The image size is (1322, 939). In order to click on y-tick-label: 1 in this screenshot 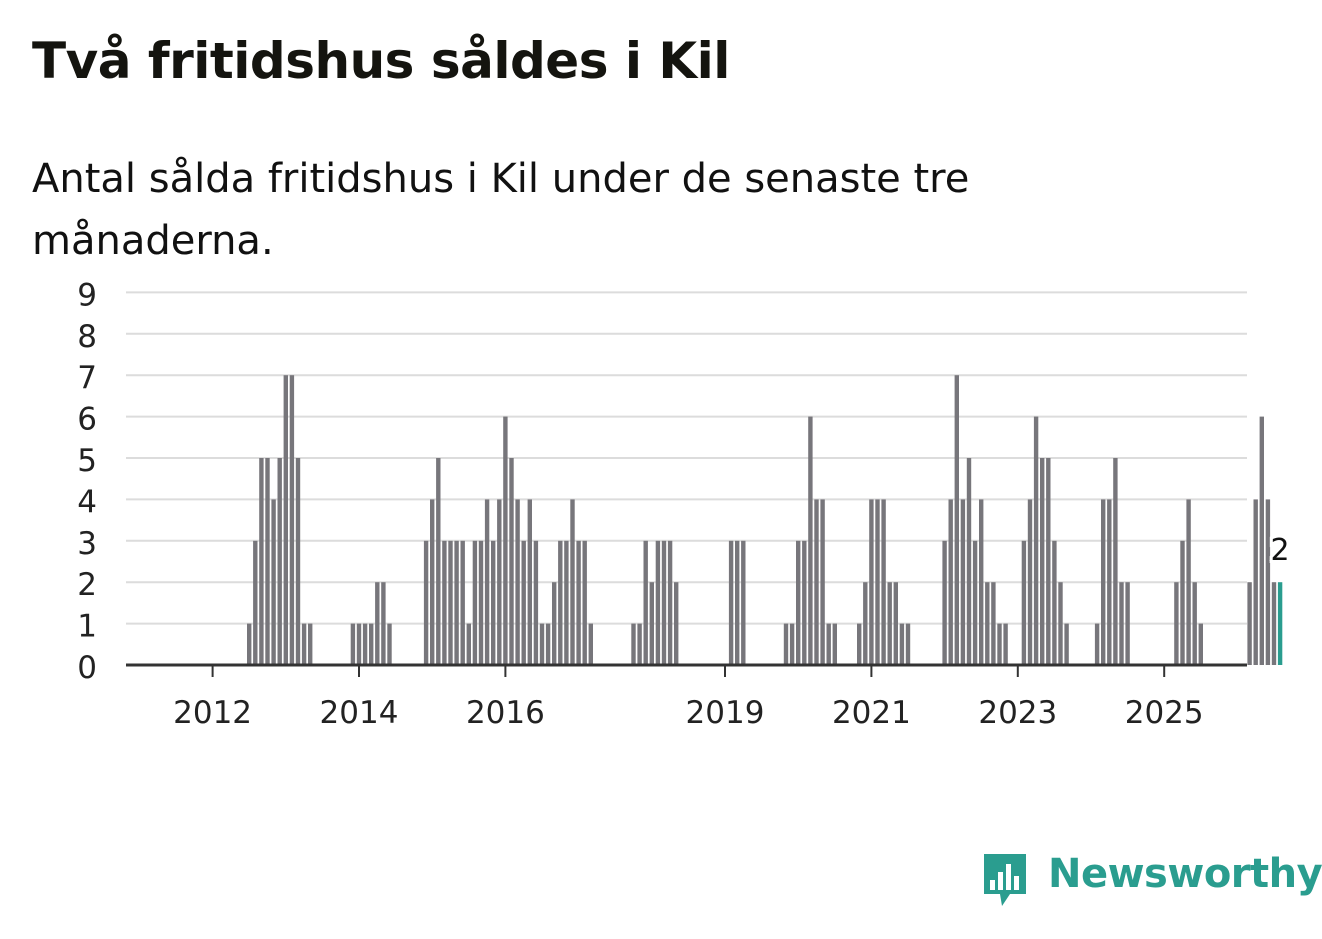, I will do `click(87, 627)`.